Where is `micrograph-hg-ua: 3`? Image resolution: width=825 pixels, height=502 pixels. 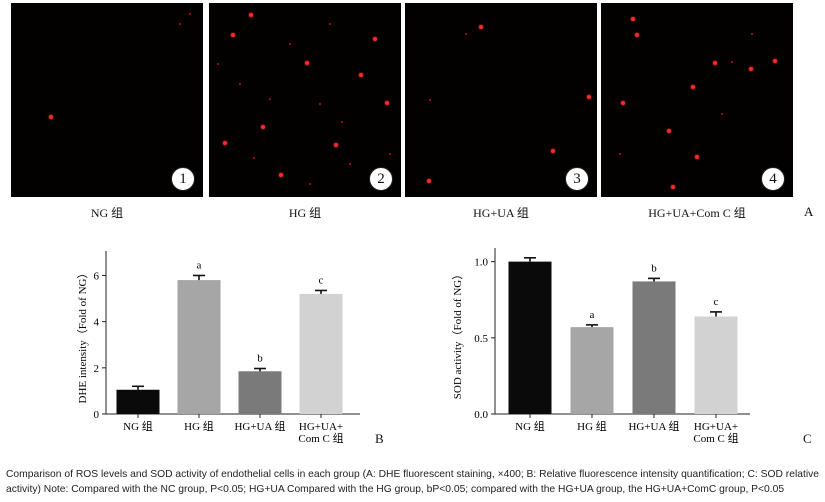
micrograph-hg-ua: 3 is located at coordinates (501, 100).